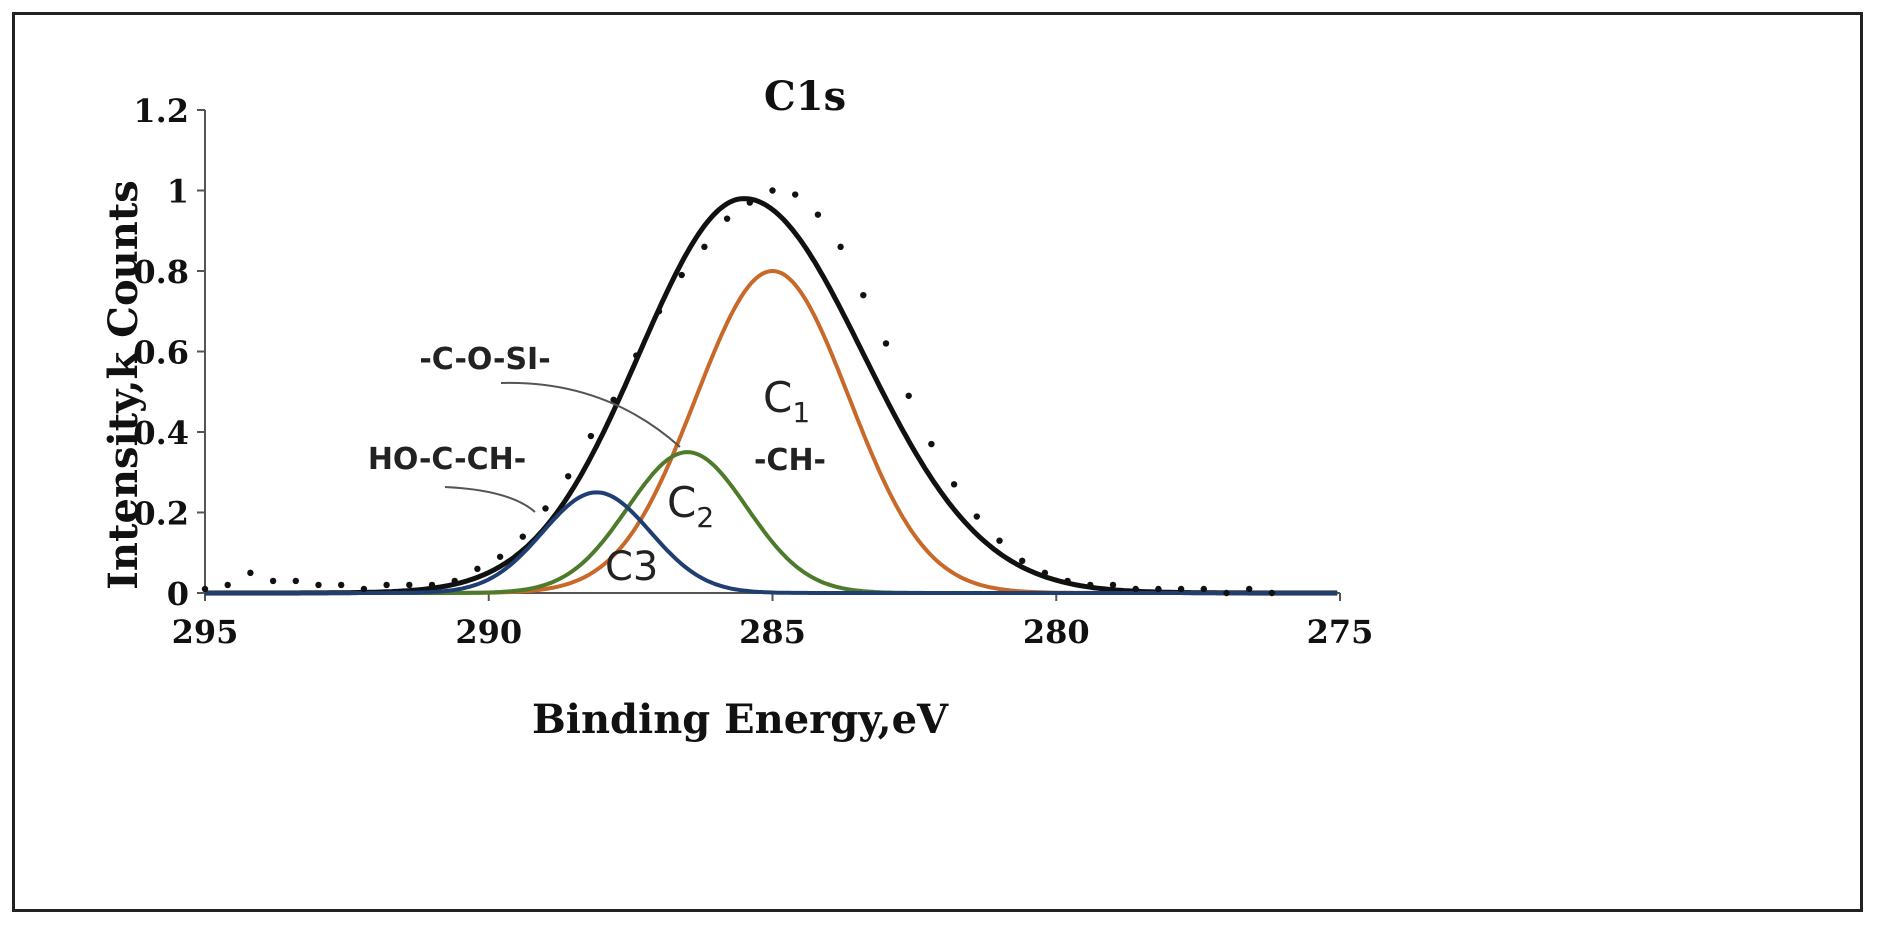  What do you see at coordinates (490, 499) in the screenshot?
I see `annotation-leader-ho-c-ch` at bounding box center [490, 499].